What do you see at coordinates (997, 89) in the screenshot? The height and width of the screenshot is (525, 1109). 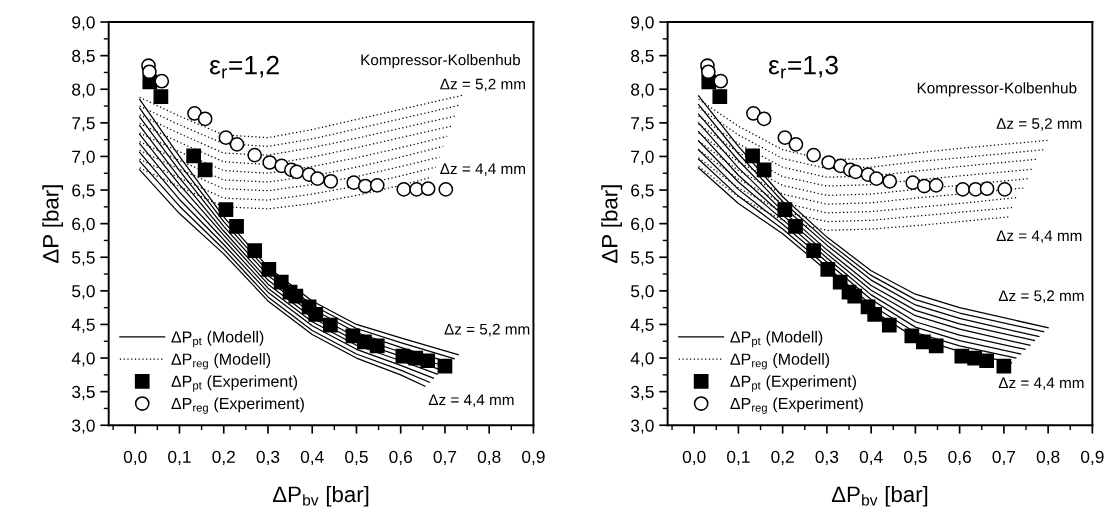 I see `annotation: Kompressor-Kolbenhub` at bounding box center [997, 89].